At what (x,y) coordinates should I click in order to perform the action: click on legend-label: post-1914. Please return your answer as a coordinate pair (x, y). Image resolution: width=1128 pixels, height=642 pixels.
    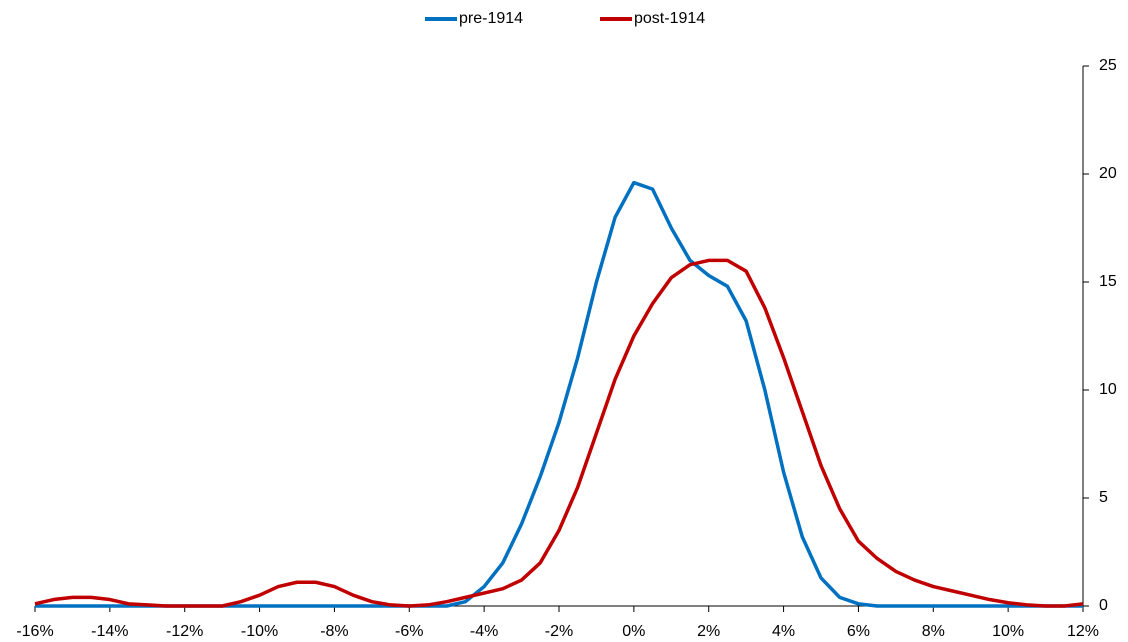
    Looking at the image, I should click on (669, 18).